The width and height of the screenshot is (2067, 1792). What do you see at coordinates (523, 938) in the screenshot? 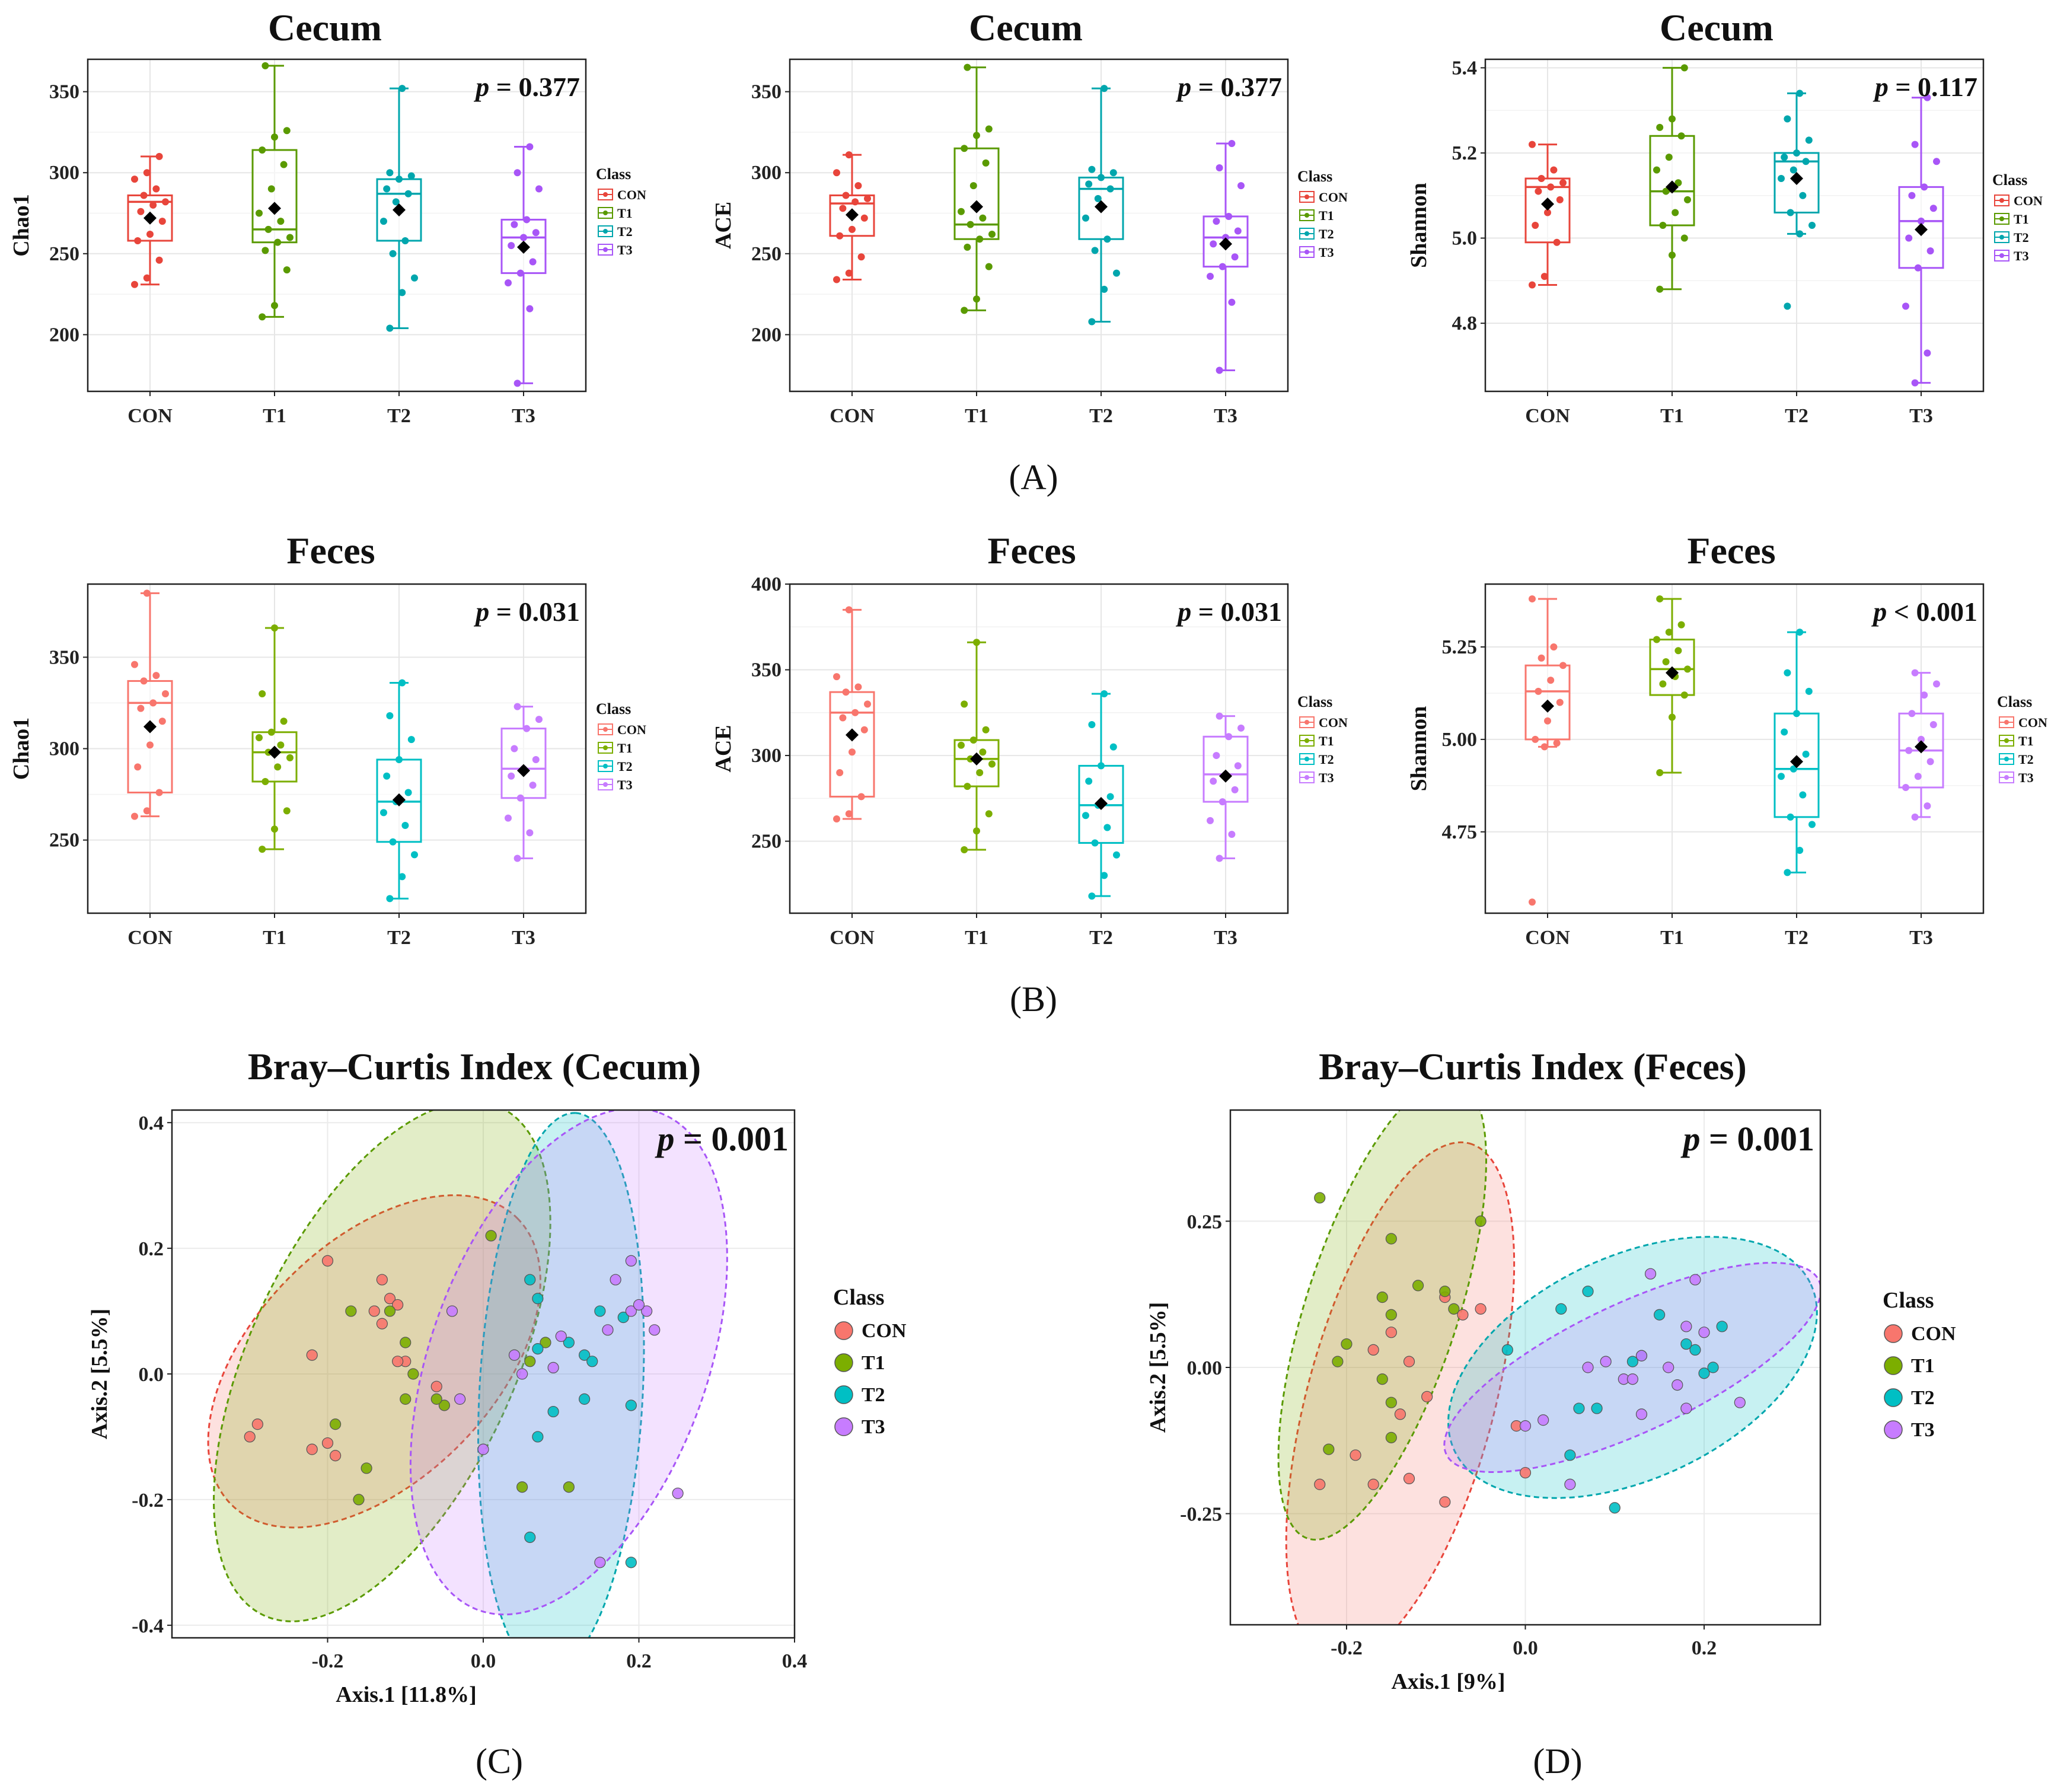
I see `x-tick-label: T3` at bounding box center [523, 938].